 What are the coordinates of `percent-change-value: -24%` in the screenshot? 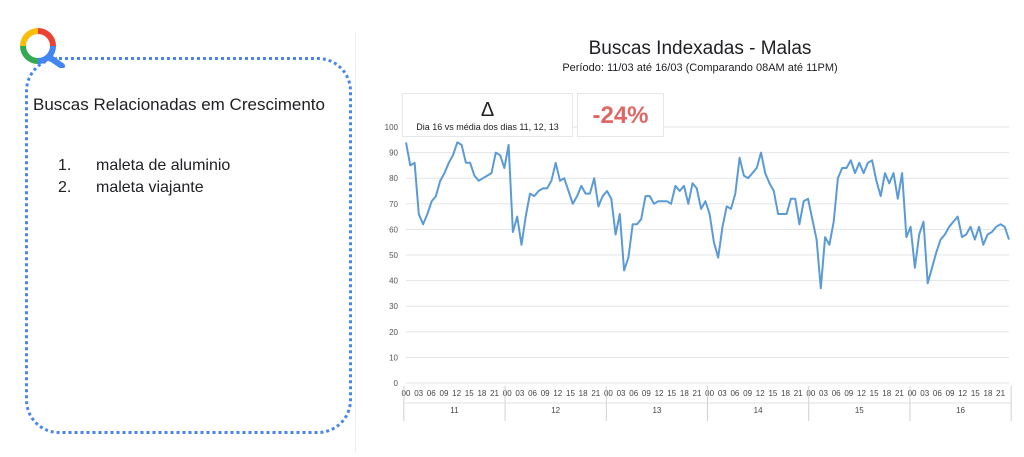 It's located at (620, 115).